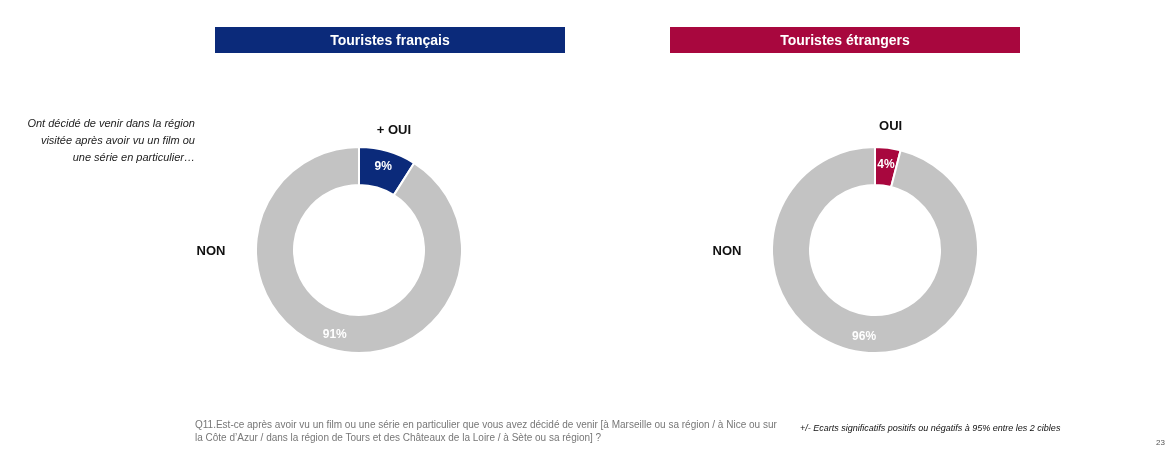  I want to click on data-label: 4%, so click(886, 163).